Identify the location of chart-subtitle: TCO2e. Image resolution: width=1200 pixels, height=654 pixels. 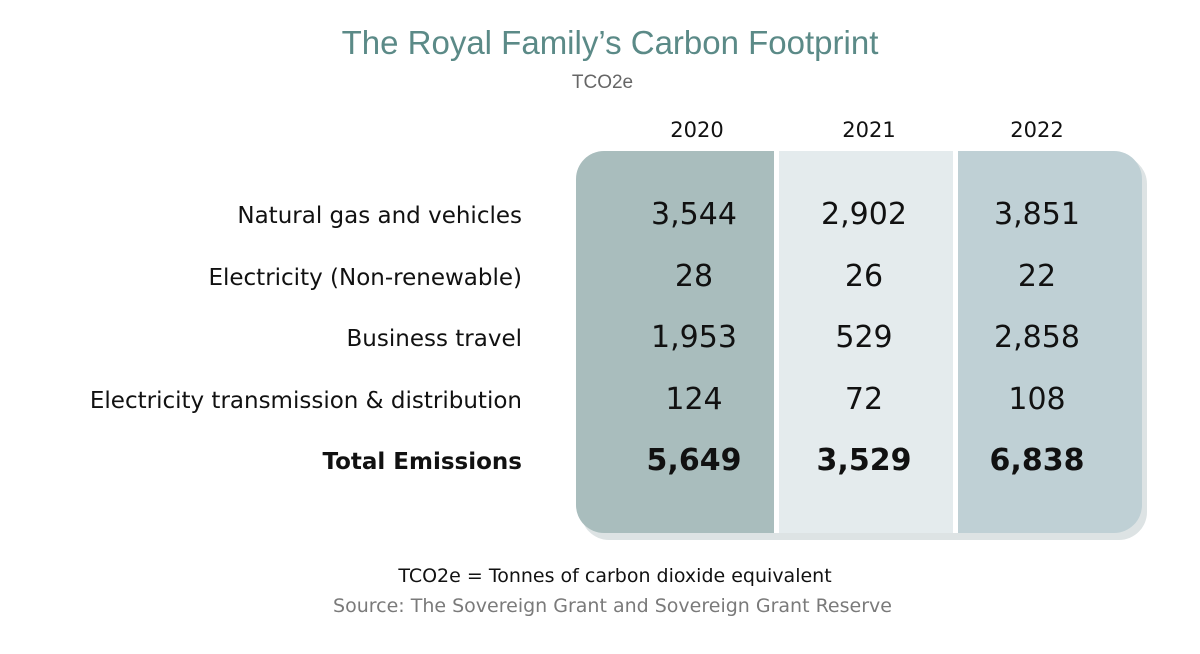
(602, 82).